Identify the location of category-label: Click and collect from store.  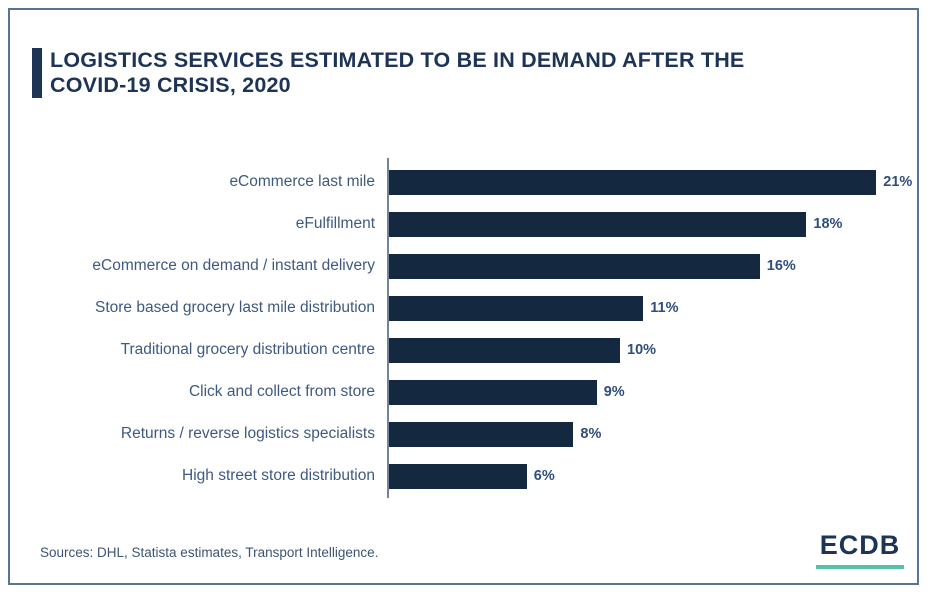
(281, 391).